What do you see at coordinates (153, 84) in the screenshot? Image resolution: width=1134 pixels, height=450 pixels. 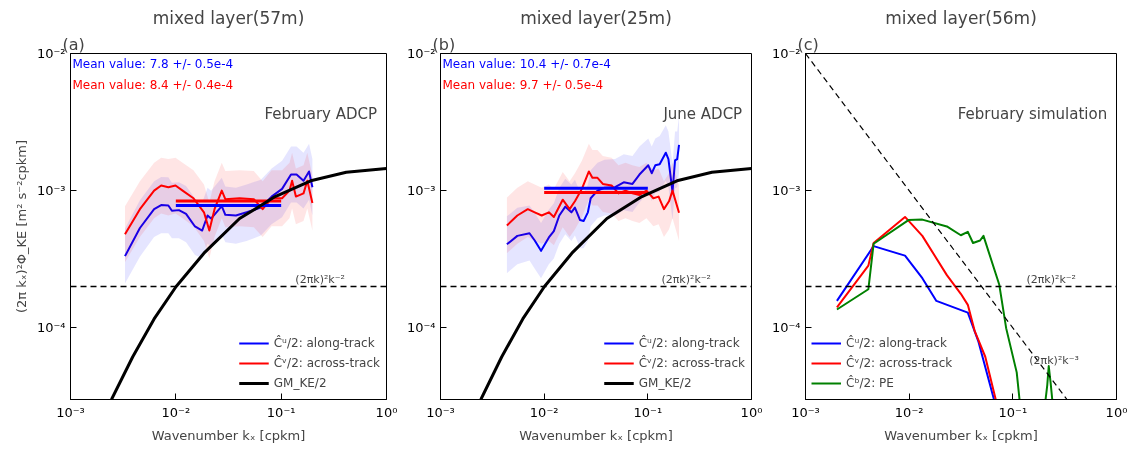 I see `annotation: Mean value: 8.4 +/- 0.4e-4` at bounding box center [153, 84].